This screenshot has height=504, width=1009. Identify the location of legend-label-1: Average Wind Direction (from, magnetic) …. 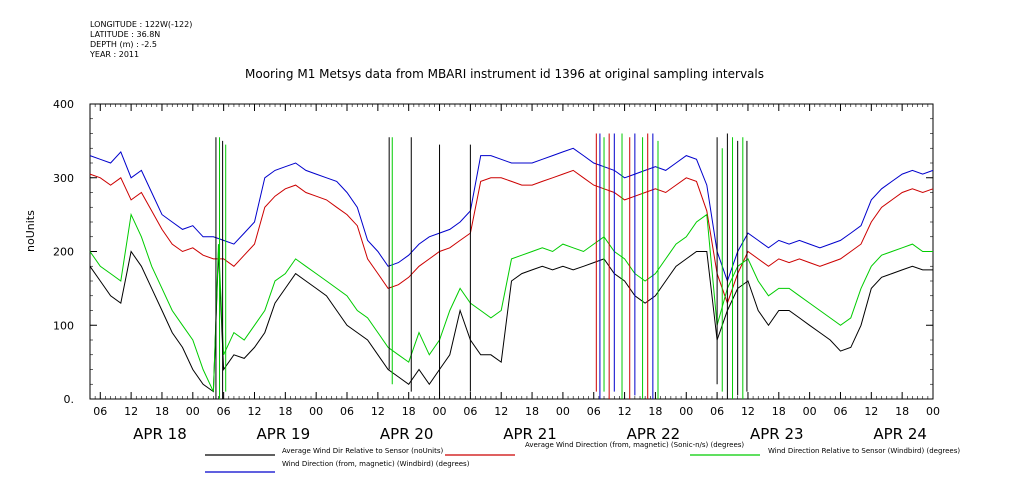
(634, 445).